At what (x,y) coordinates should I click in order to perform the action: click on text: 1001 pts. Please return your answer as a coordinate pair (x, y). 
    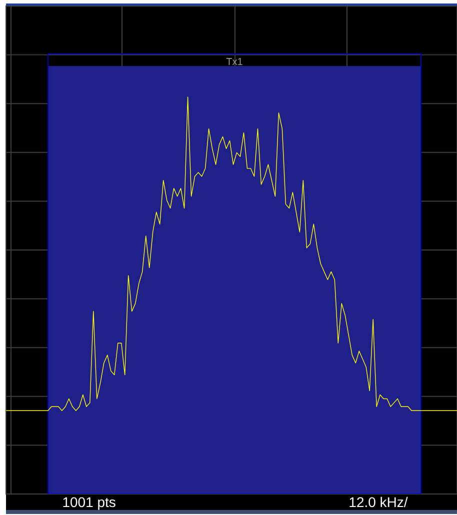
    Looking at the image, I should click on (89, 503).